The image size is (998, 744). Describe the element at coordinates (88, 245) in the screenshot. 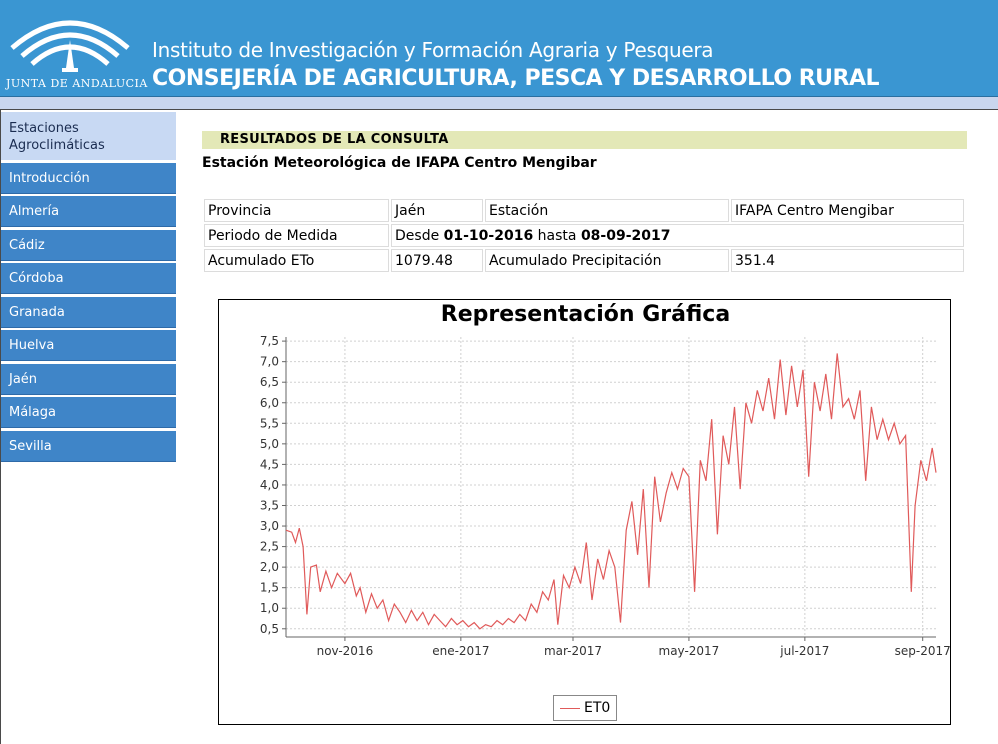

I see `sidebar-item-cadiz: Cádiz` at that location.